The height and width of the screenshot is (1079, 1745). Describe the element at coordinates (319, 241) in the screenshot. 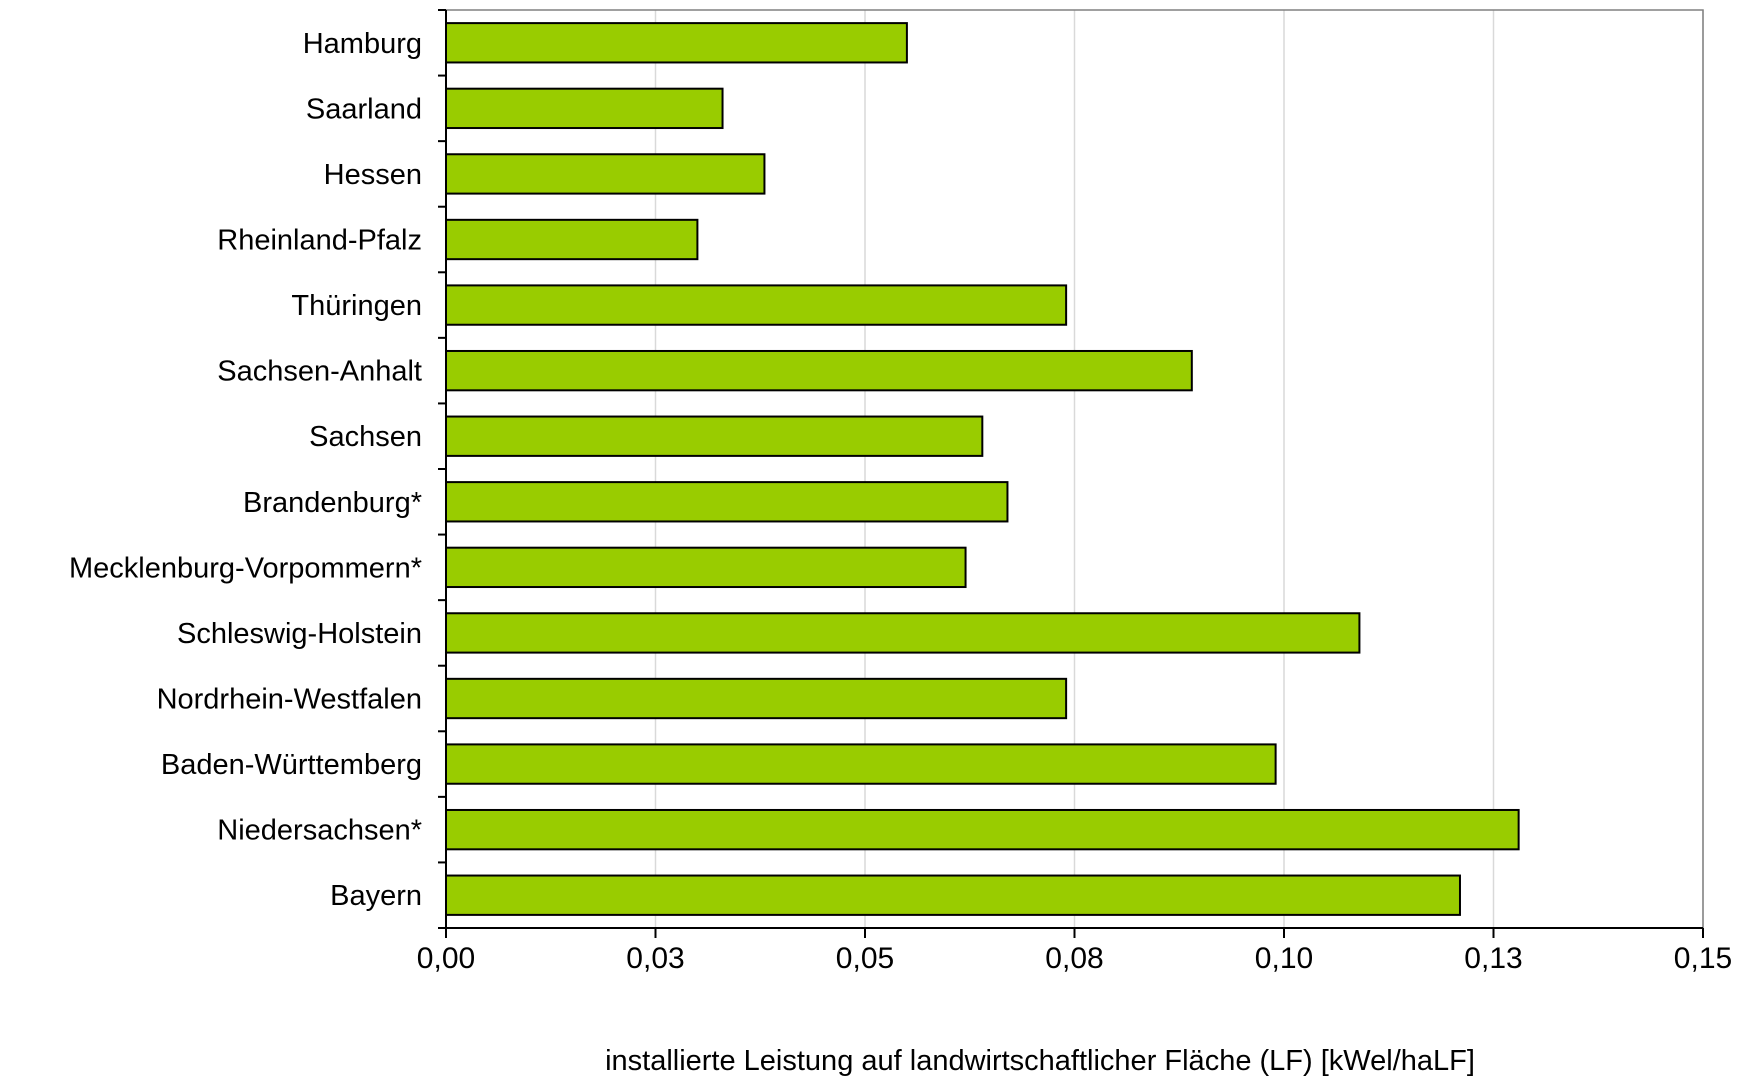

I see `category-label: Rheinland-Pfalz` at that location.